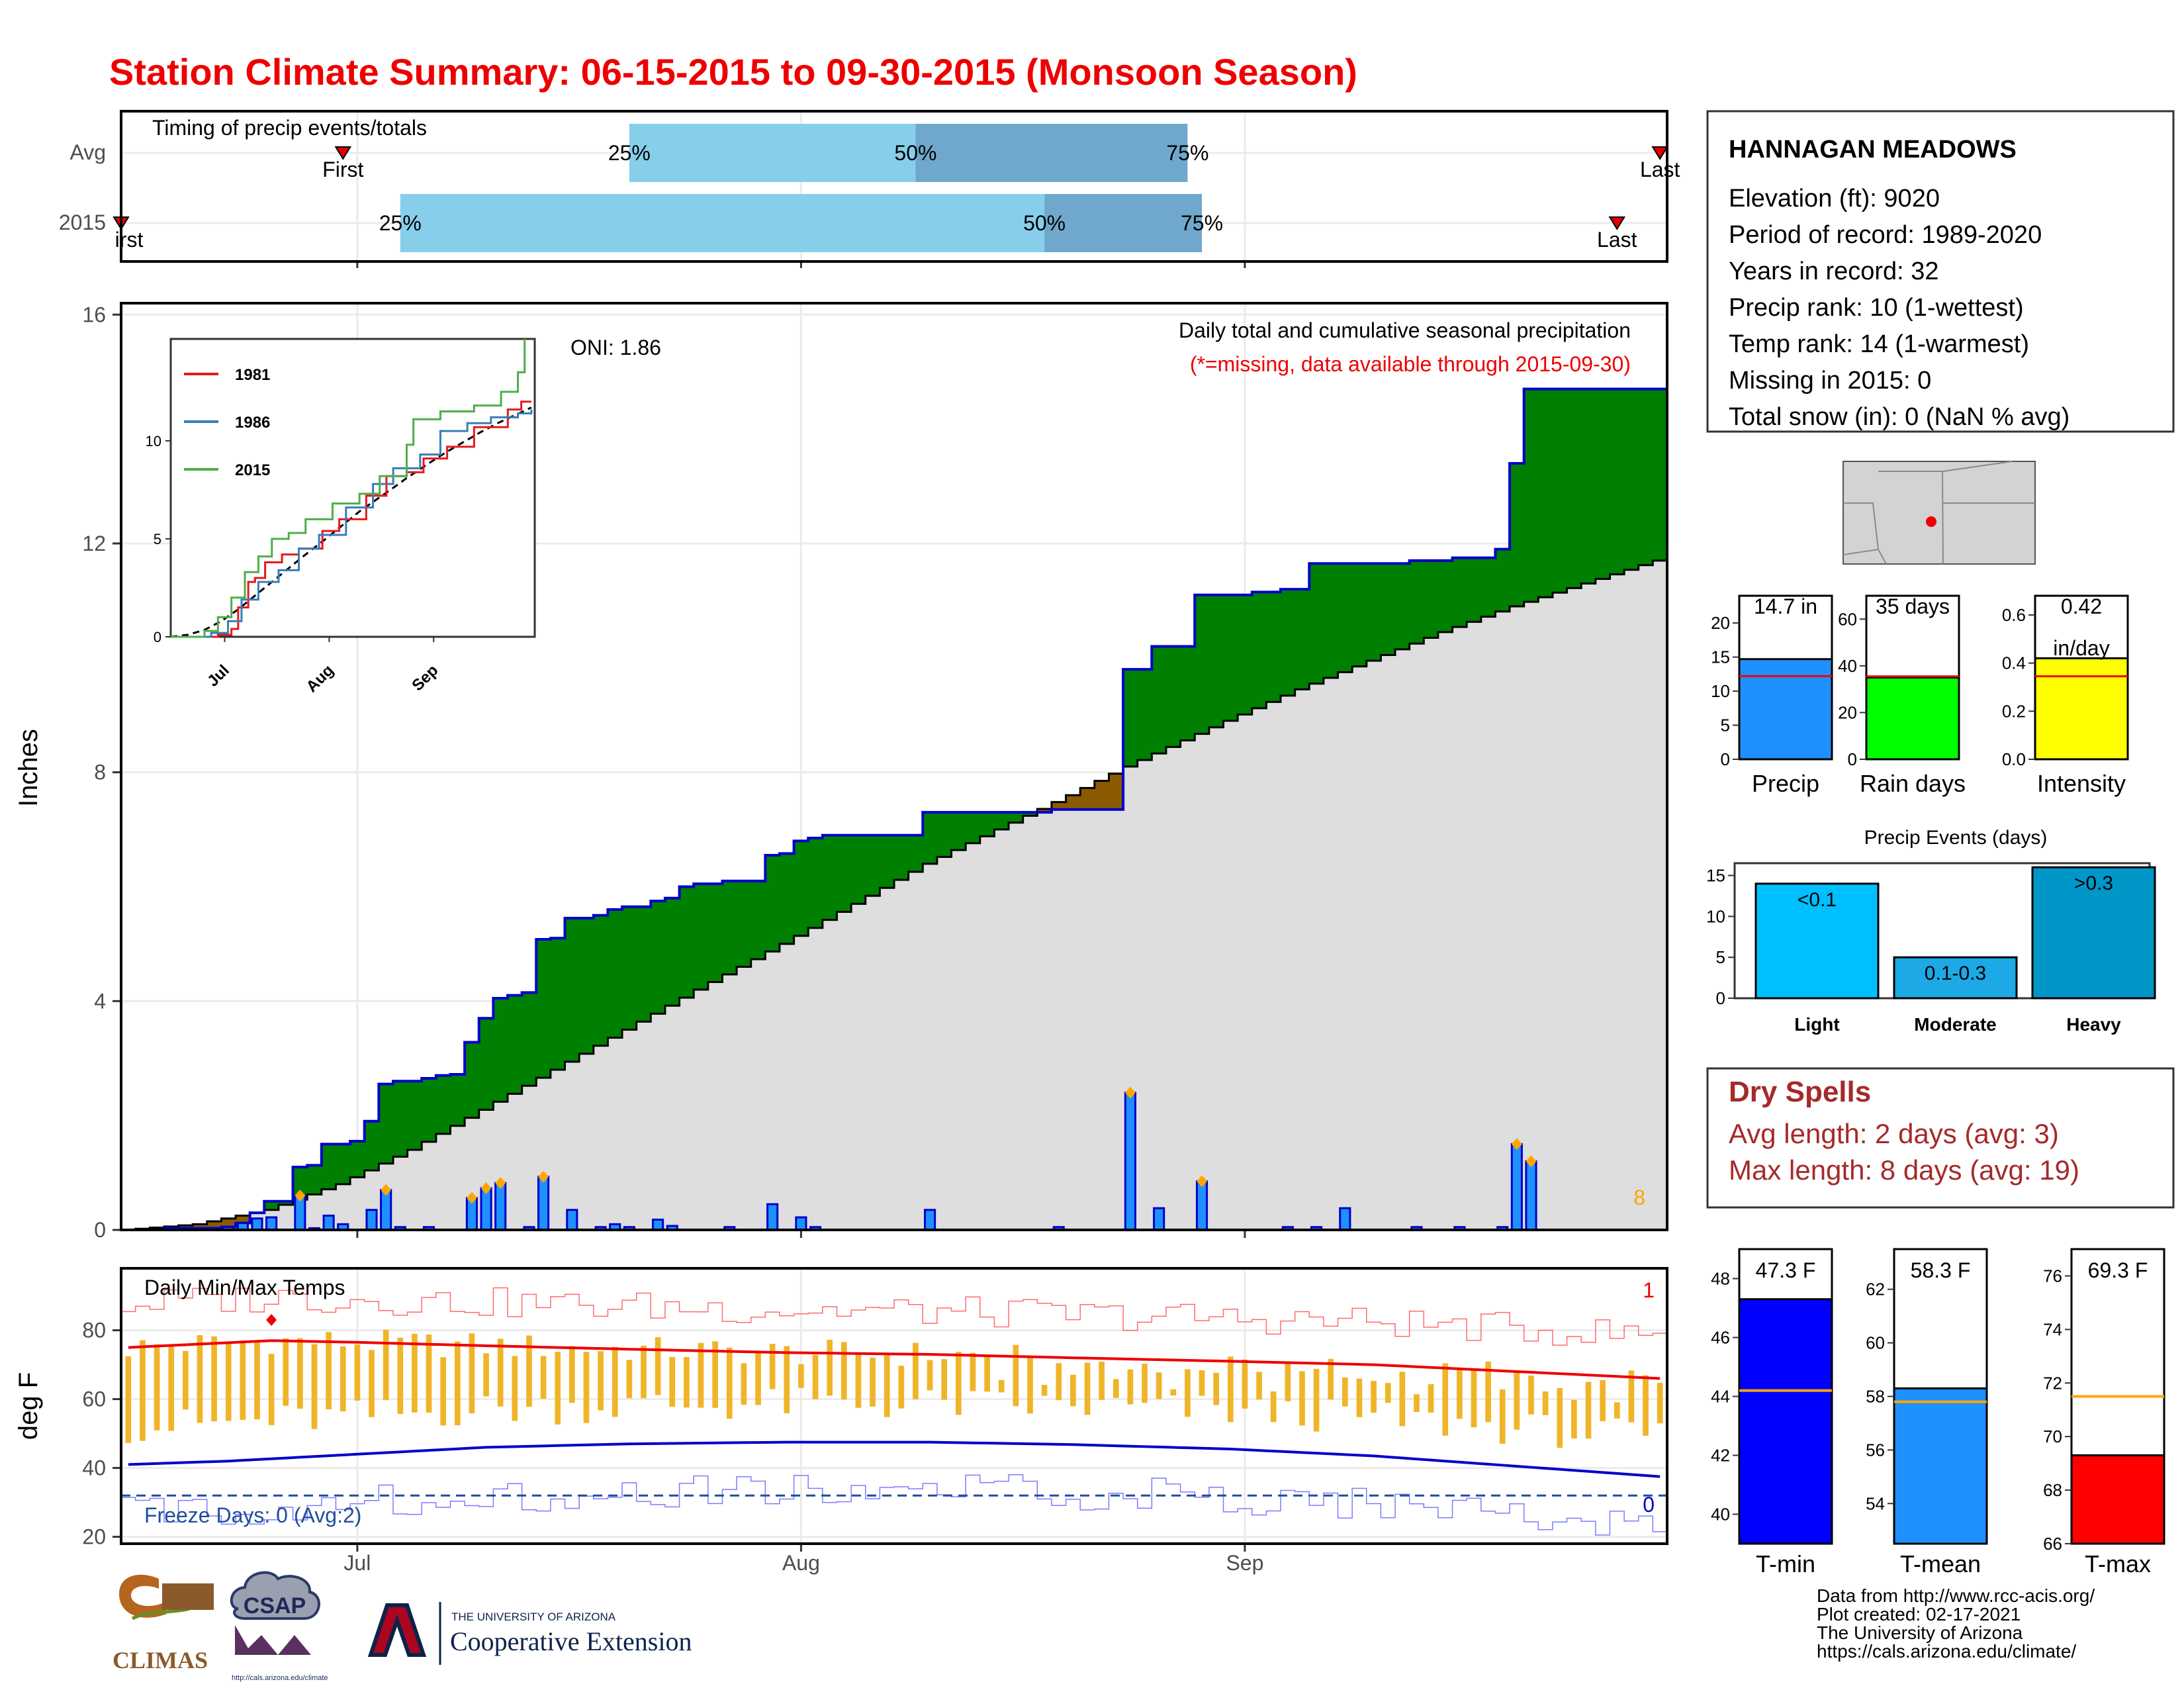  What do you see at coordinates (2052, 1383) in the screenshot?
I see `mini-temp-ytick-label: 72` at bounding box center [2052, 1383].